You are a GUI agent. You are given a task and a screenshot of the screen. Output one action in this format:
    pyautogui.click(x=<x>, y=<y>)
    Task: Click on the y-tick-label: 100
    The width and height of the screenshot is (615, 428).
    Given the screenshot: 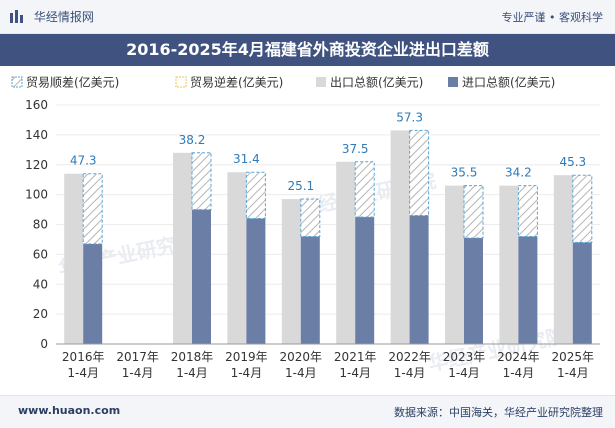 What is the action you would take?
    pyautogui.click(x=36, y=195)
    